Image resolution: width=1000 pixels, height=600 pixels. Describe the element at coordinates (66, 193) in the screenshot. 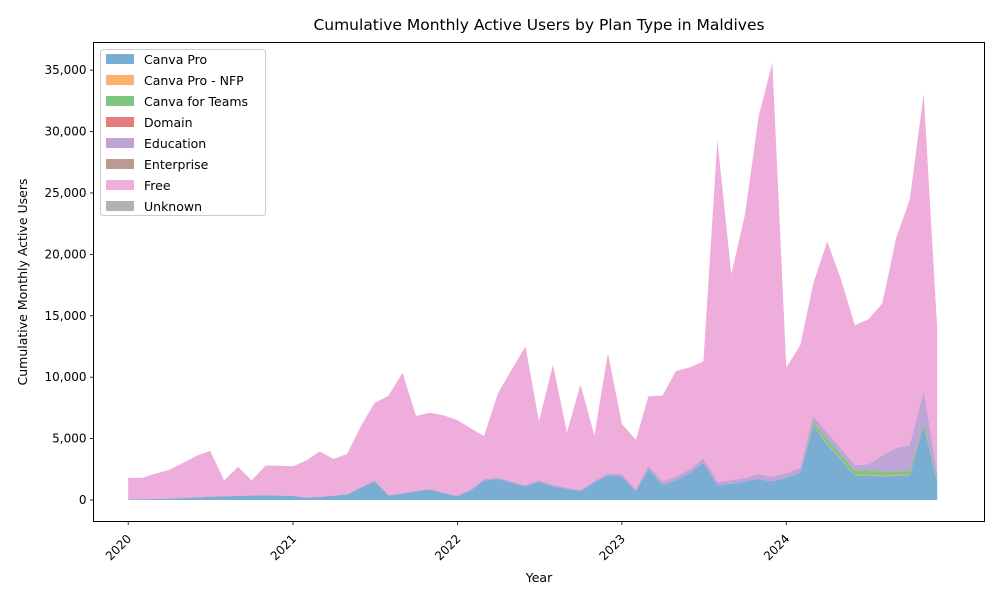

I see `y-tick-label: 25,000` at that location.